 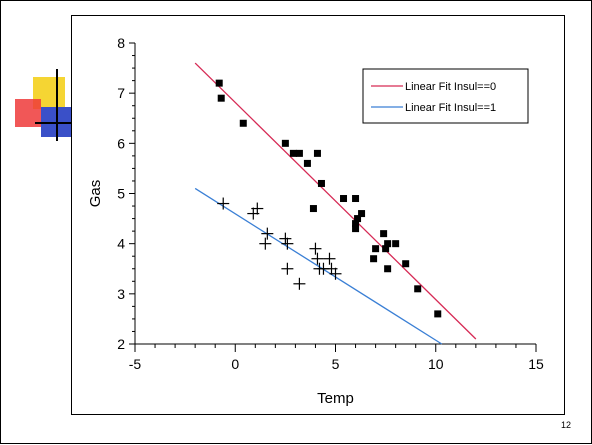 What do you see at coordinates (121, 93) in the screenshot?
I see `y-tick-label: 7` at bounding box center [121, 93].